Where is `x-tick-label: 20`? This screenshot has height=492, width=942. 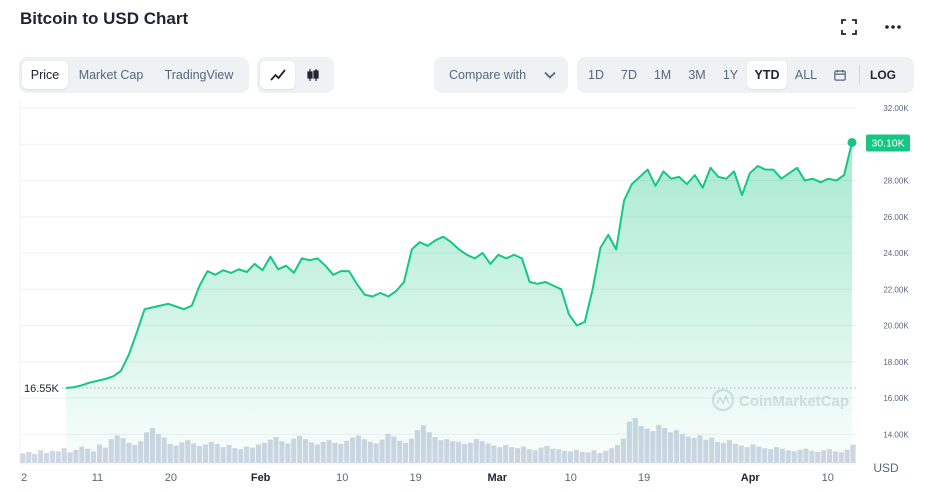 x-tick-label: 20 is located at coordinates (171, 478).